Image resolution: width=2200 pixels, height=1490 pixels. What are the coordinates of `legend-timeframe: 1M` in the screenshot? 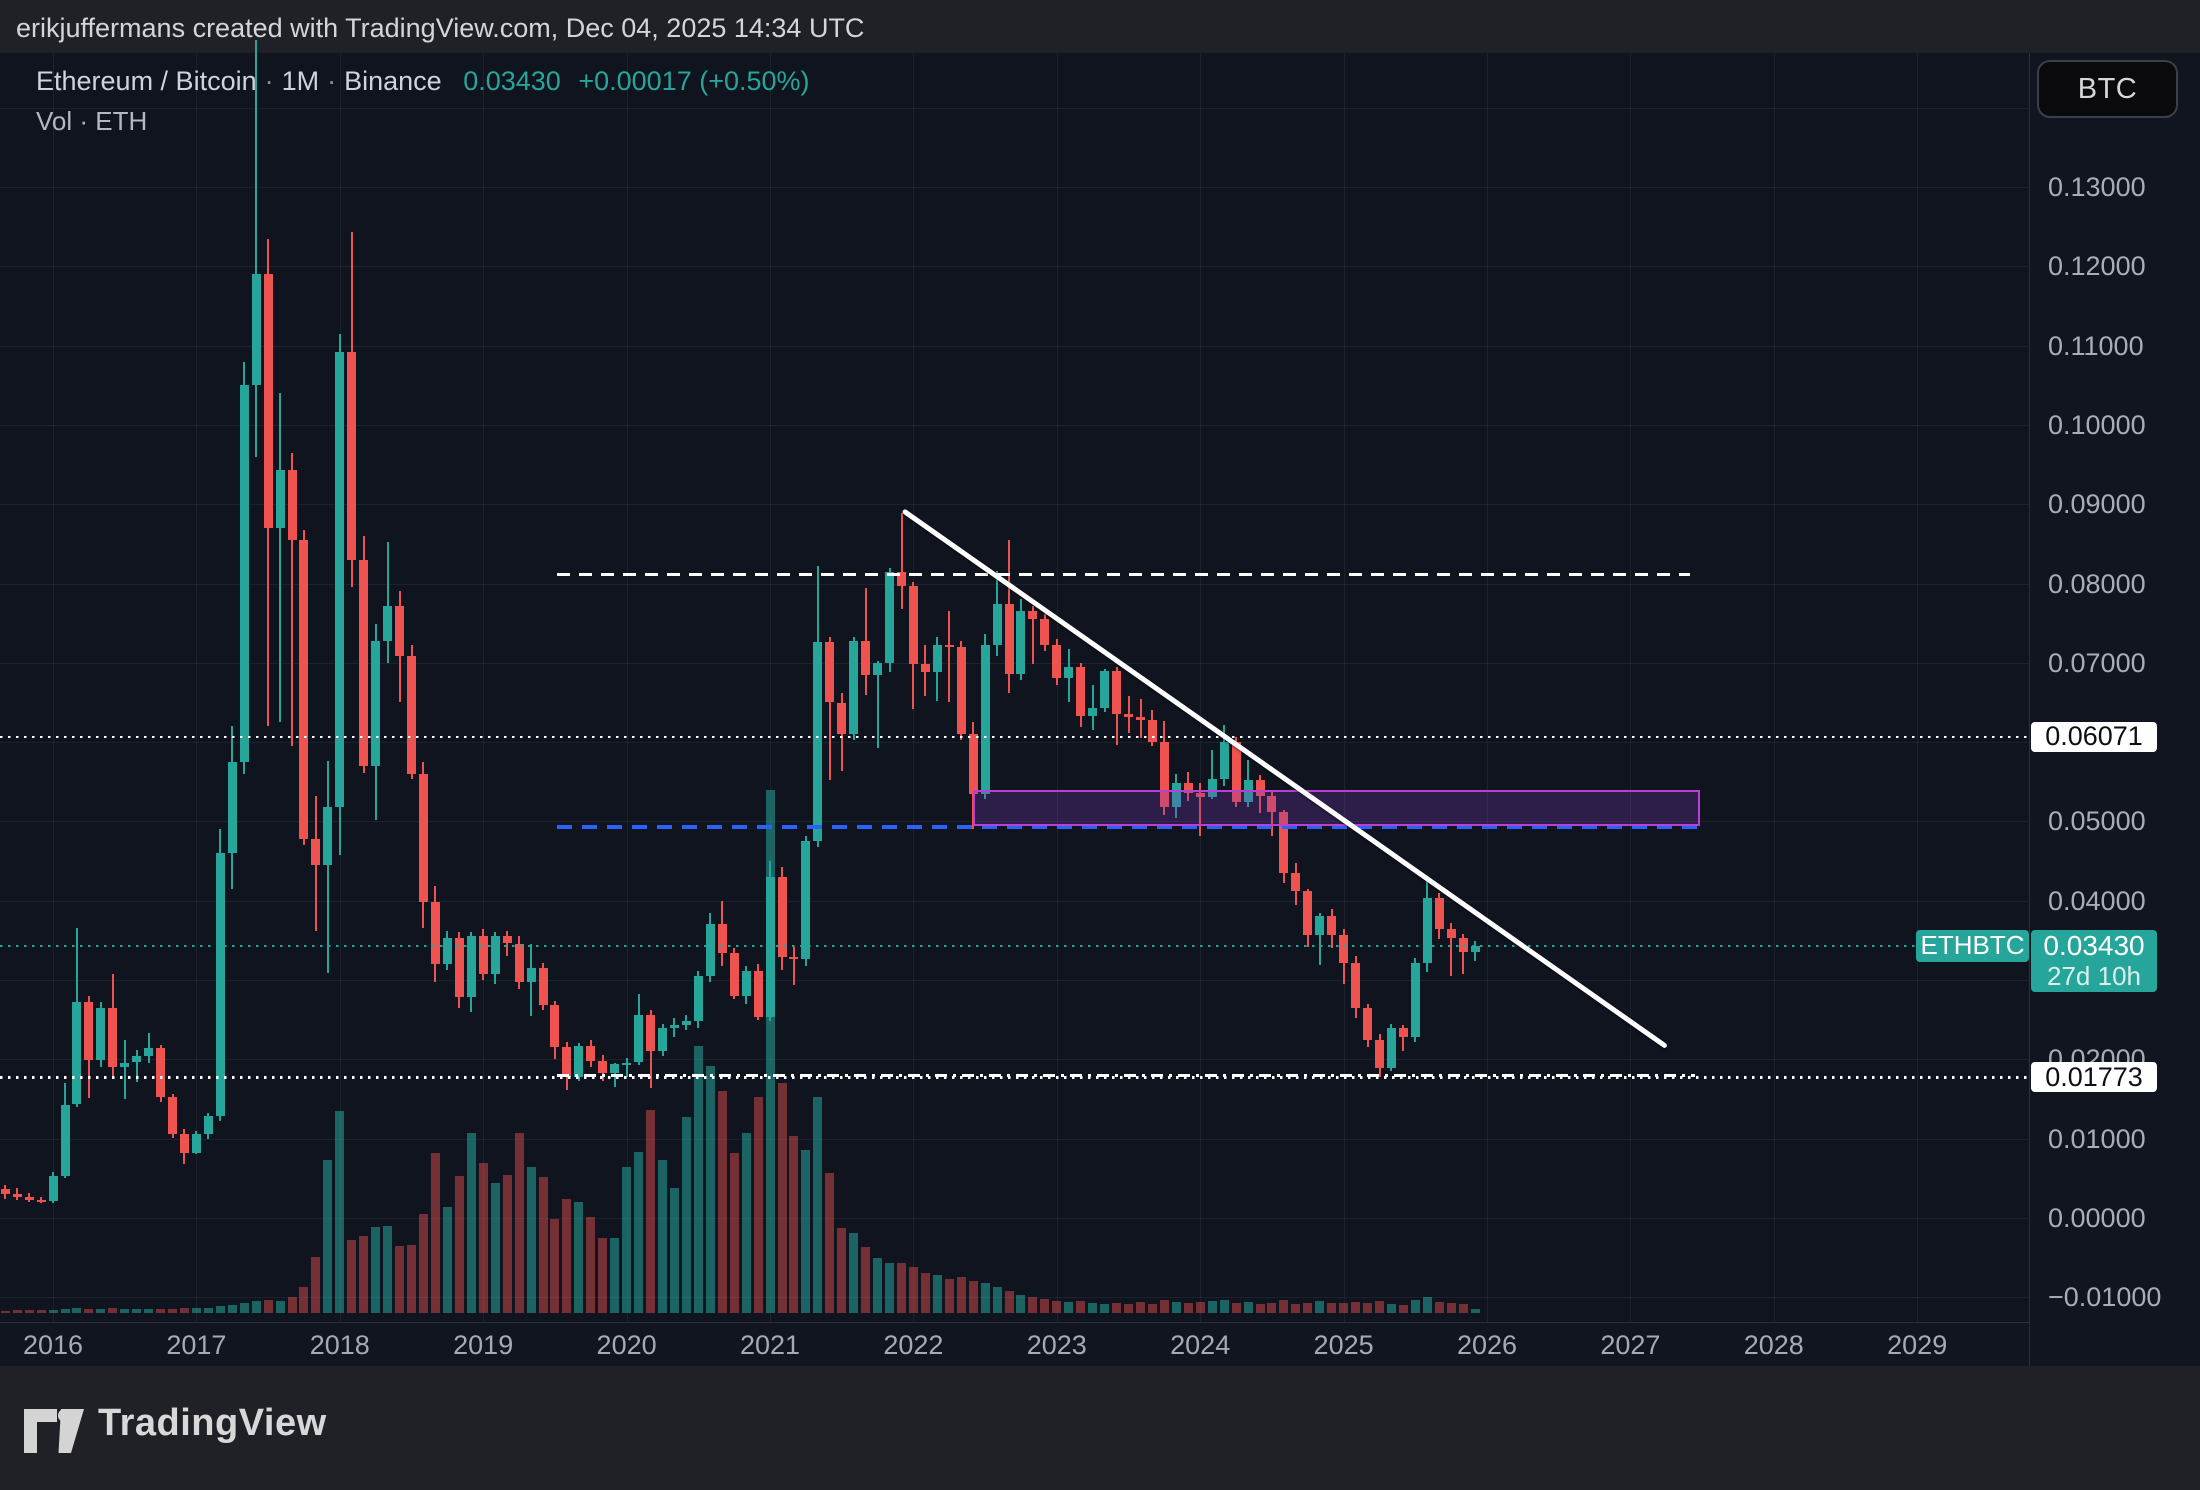 It's located at (300, 81).